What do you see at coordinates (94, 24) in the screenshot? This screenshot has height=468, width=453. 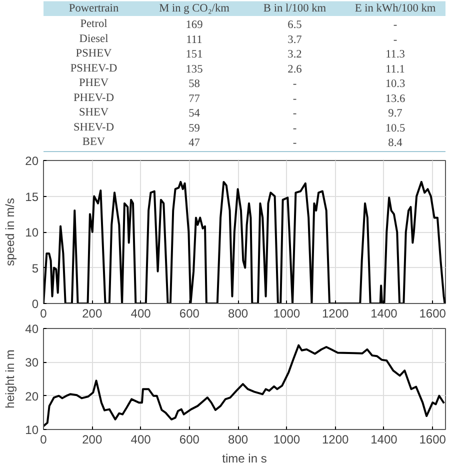 I see `text: Petrol` at bounding box center [94, 24].